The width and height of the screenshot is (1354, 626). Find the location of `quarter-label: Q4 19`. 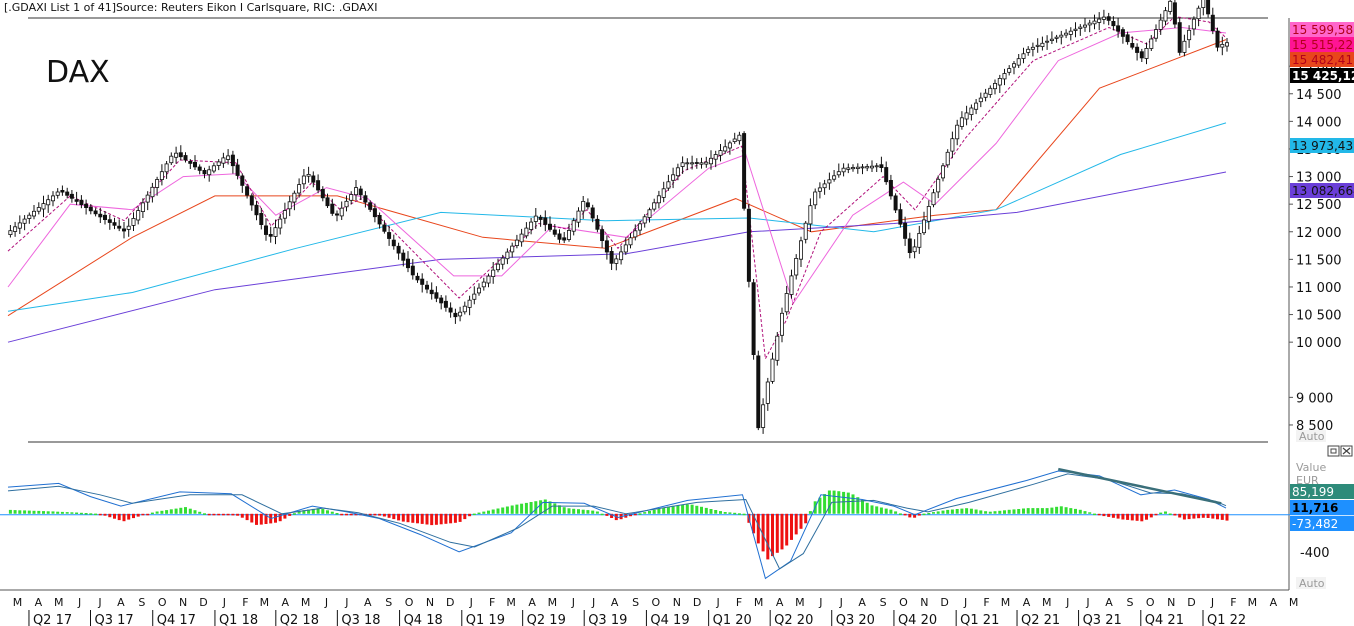

quarter-label: Q4 19 is located at coordinates (669, 619).